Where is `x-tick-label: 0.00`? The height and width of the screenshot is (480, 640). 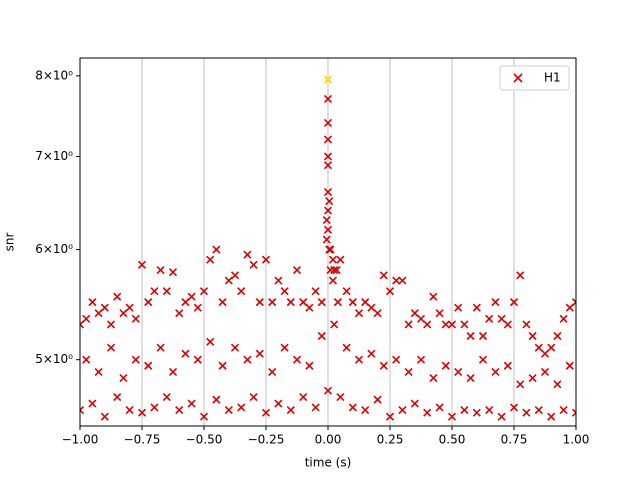
x-tick-label: 0.00 is located at coordinates (328, 440).